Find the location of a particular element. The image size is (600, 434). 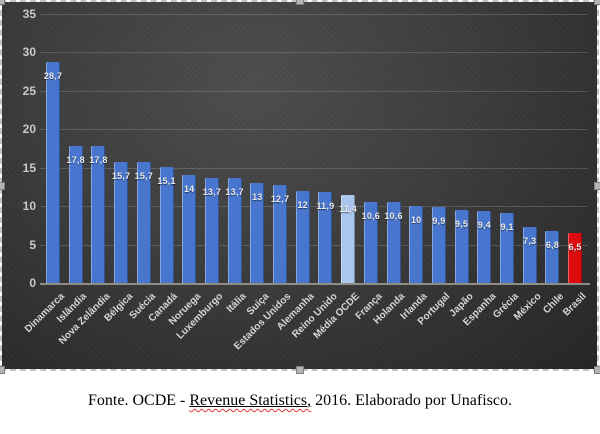

bar-Luxemburgo is located at coordinates (211, 230).